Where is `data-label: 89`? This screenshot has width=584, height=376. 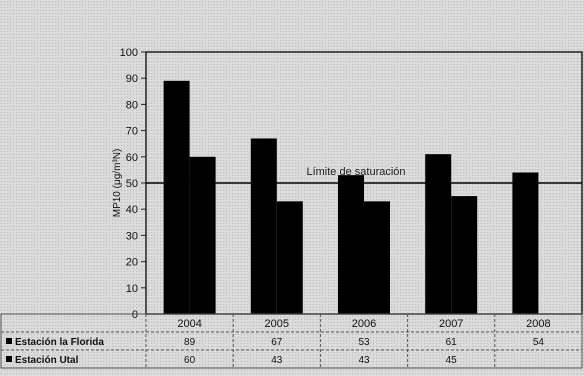
data-label: 89 is located at coordinates (190, 342).